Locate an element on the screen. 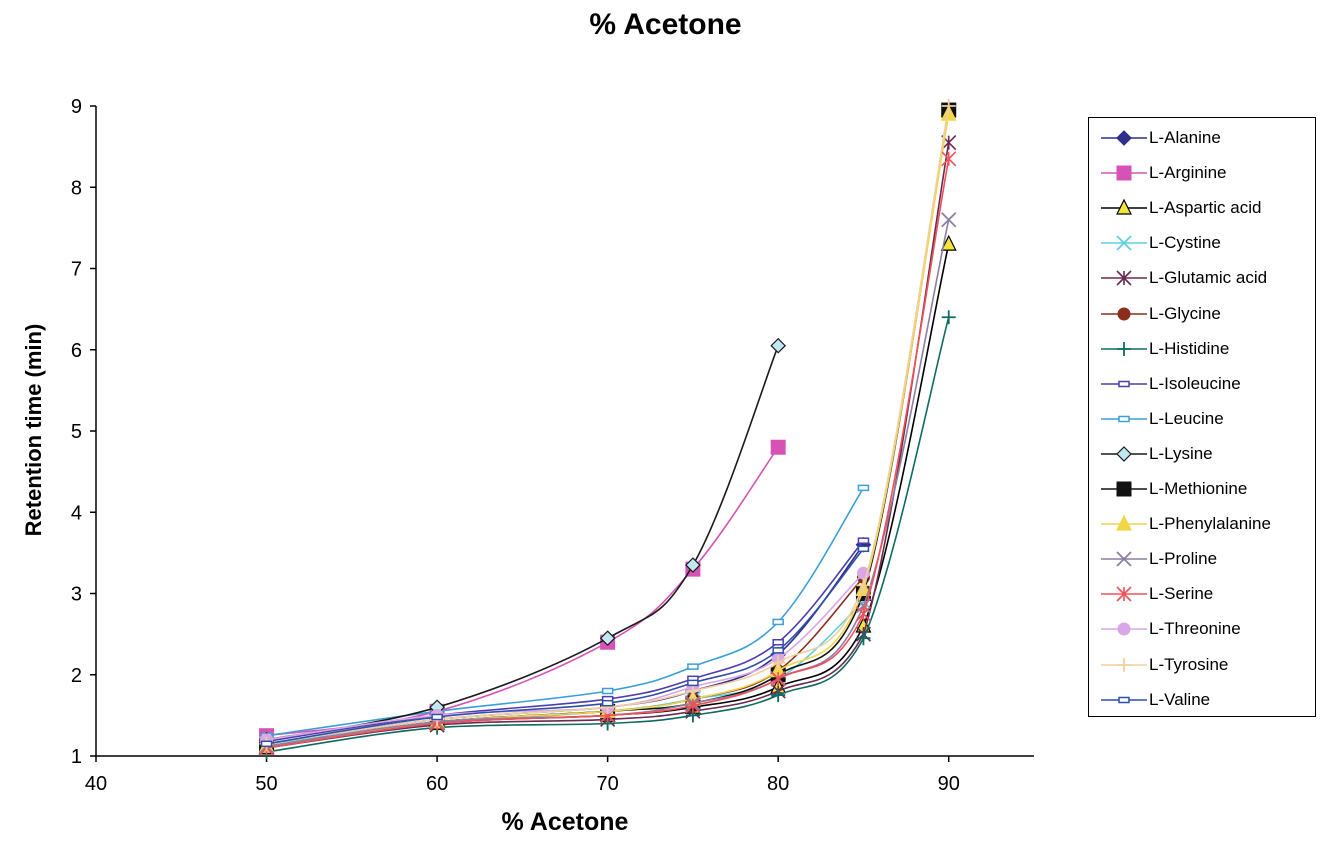 Image resolution: width=1331 pixels, height=853 pixels. data-point-l-histidine is located at coordinates (863, 638).